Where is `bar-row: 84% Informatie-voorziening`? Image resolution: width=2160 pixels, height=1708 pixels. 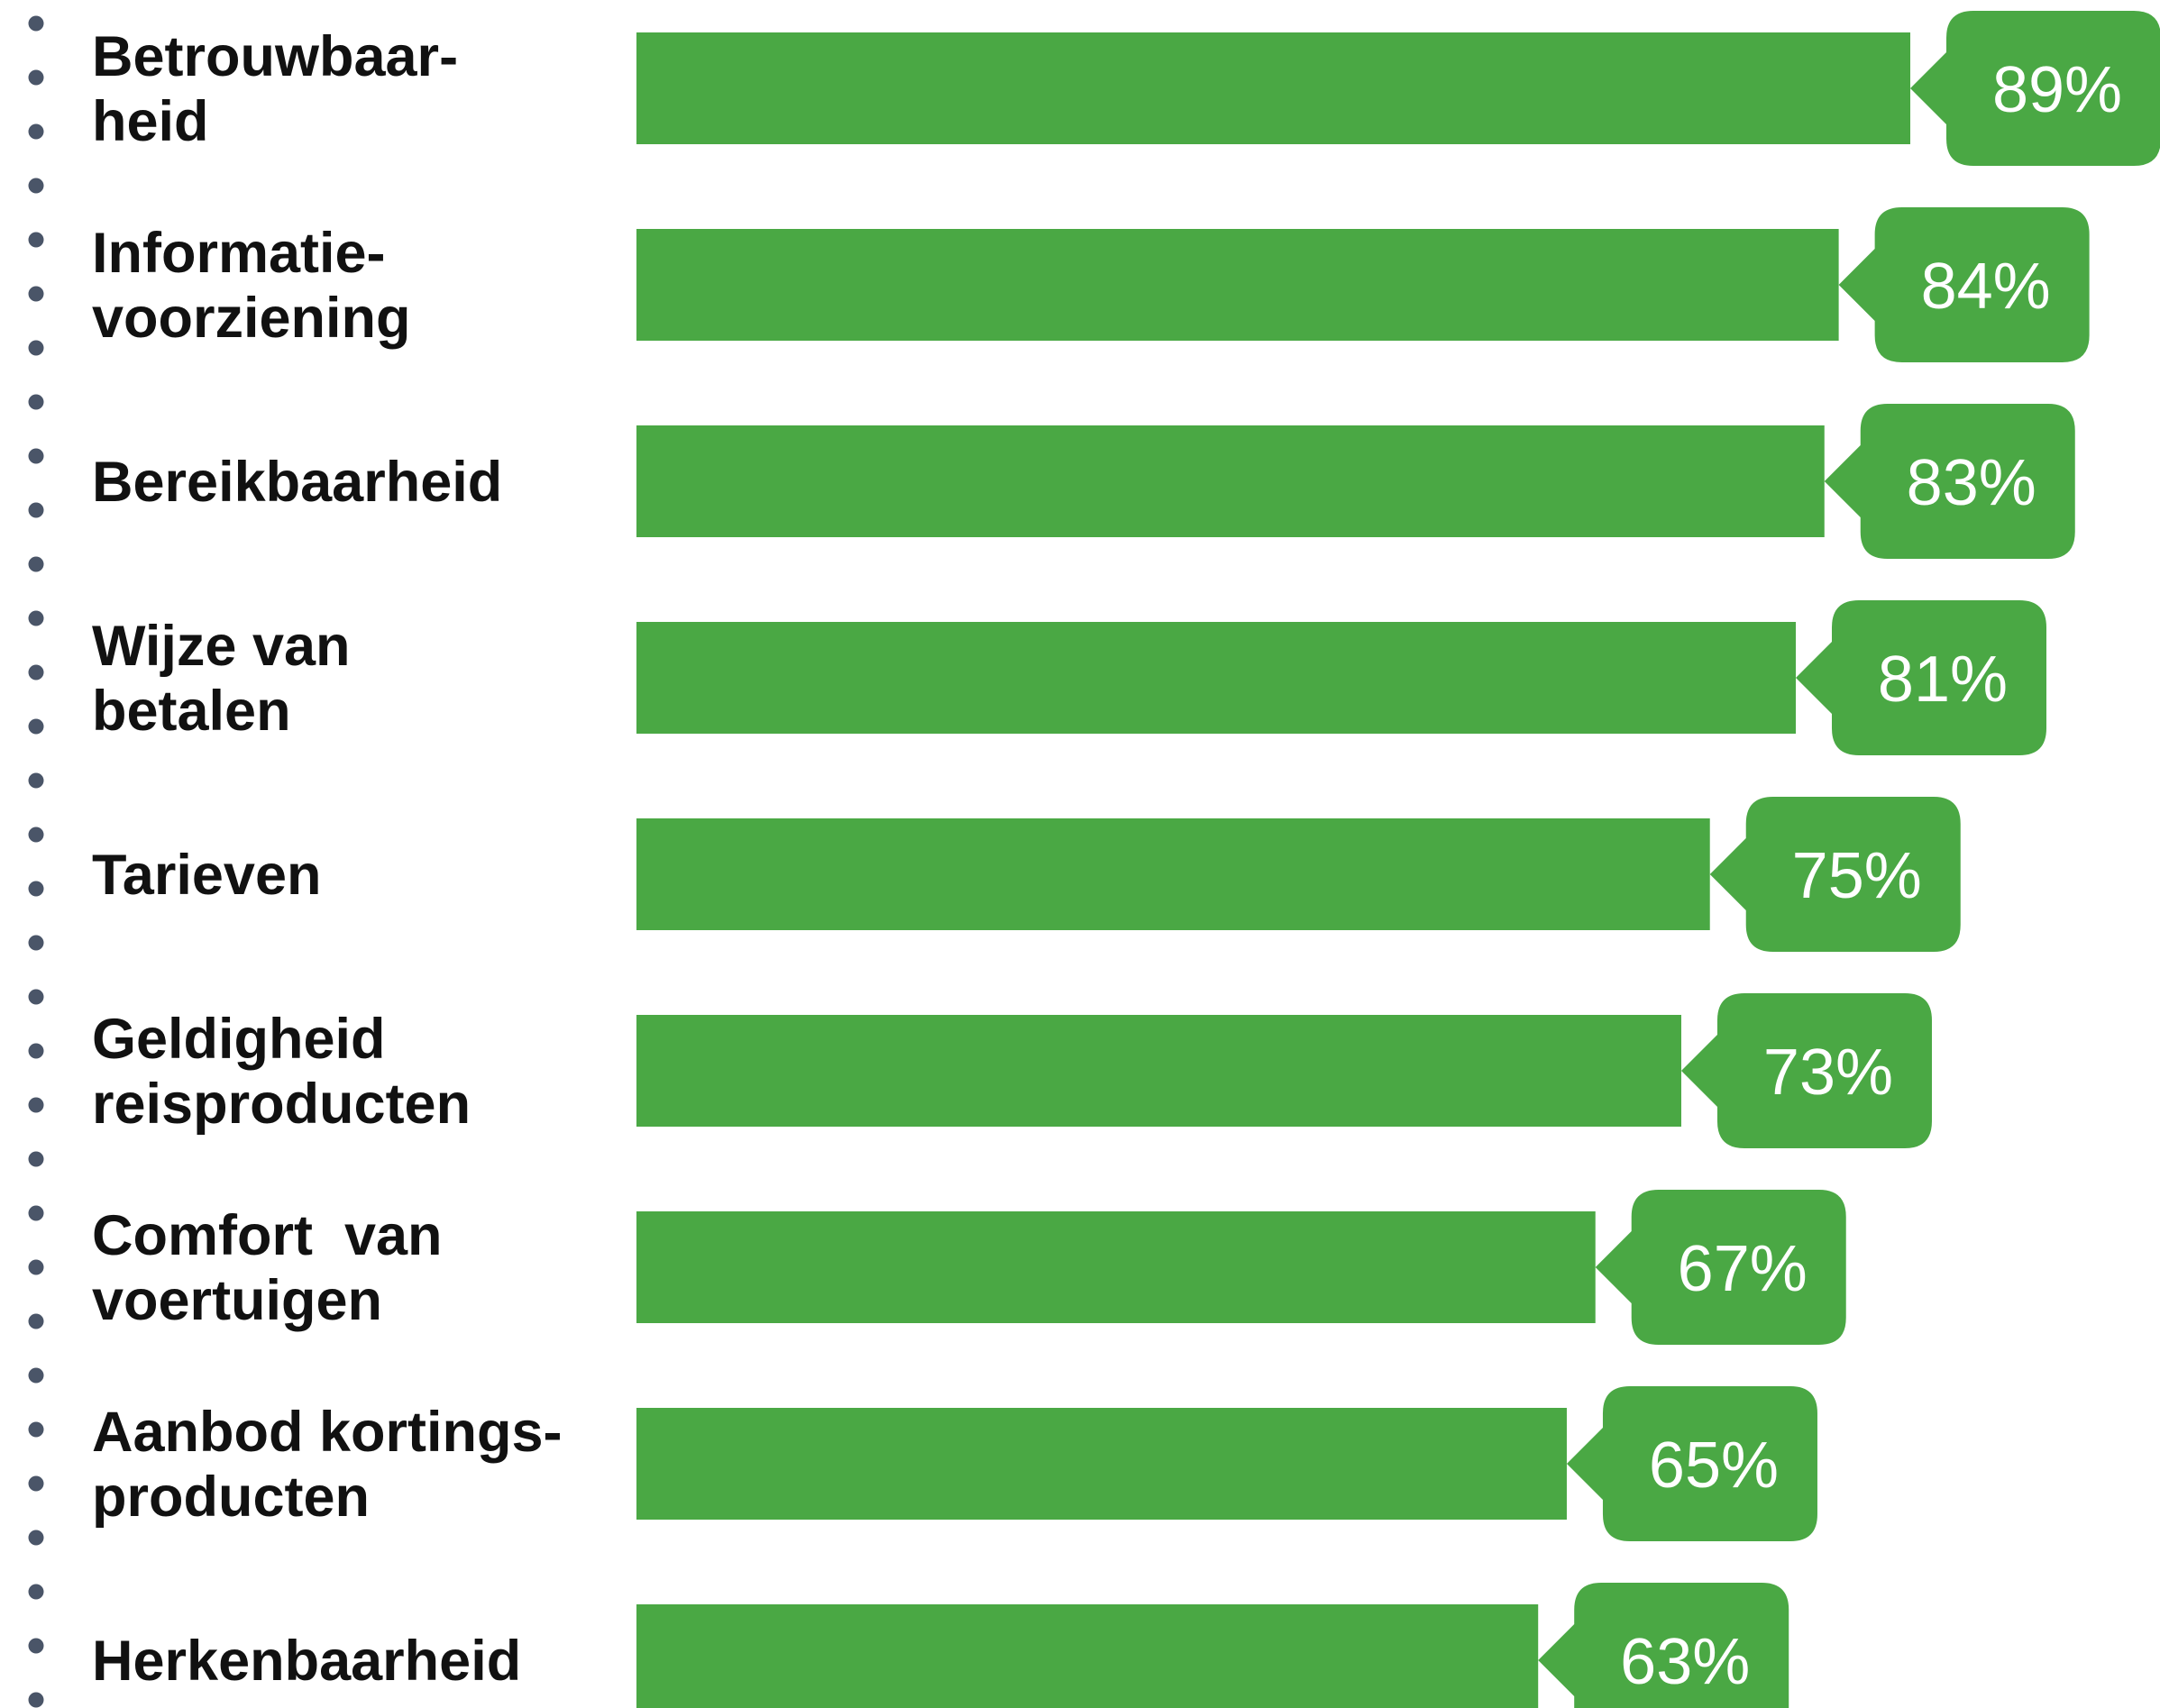
bar-row: 84% Informatie-voorziening is located at coordinates (1091, 284).